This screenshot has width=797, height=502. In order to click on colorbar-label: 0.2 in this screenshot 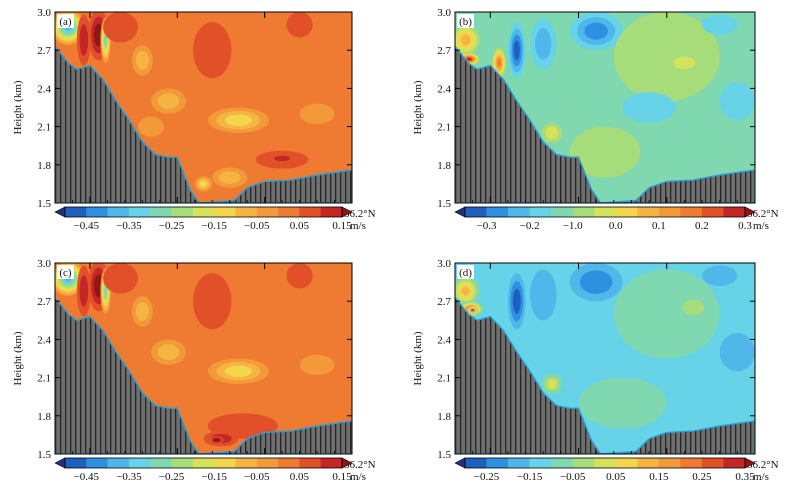, I will do `click(702, 226)`.